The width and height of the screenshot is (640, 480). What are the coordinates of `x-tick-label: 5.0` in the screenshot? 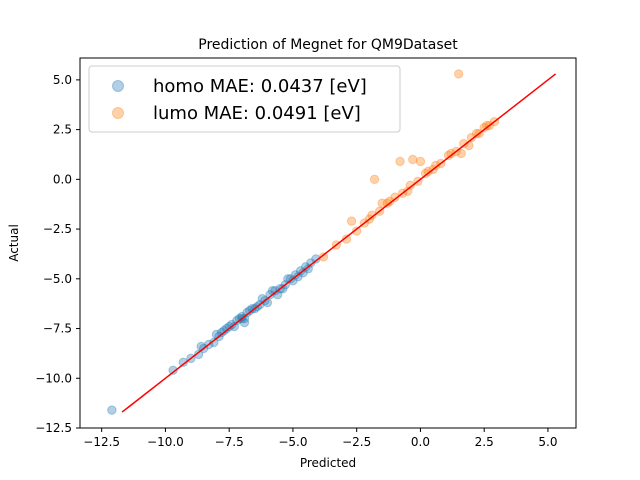 It's located at (547, 442).